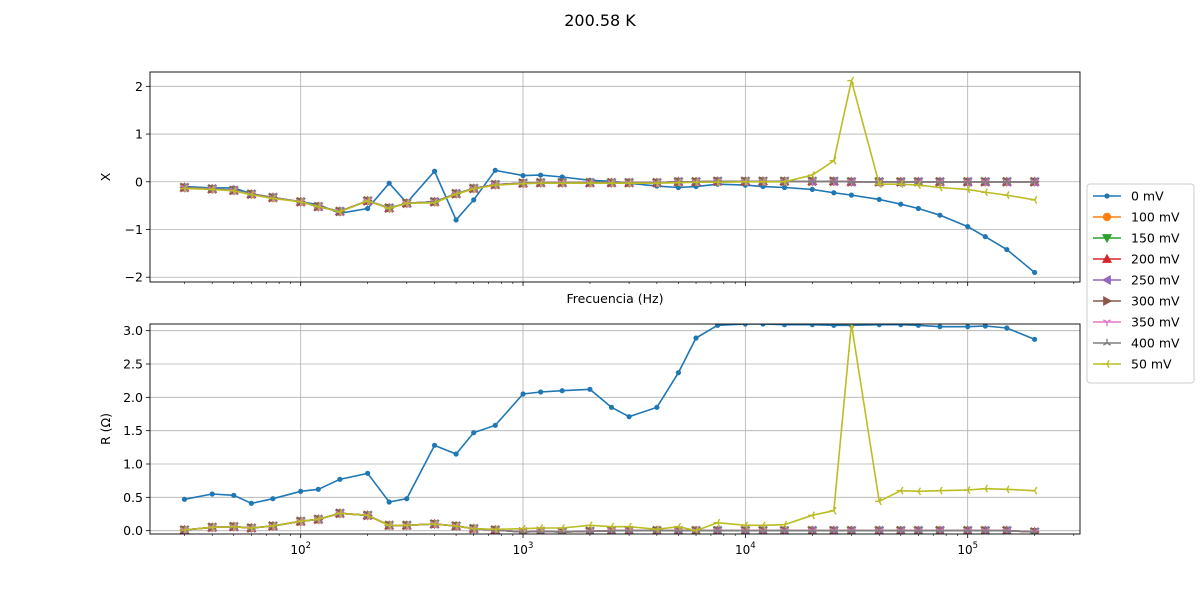 Image resolution: width=1200 pixels, height=600 pixels. What do you see at coordinates (139, 181) in the screenshot?
I see `y-tick-label: 0` at bounding box center [139, 181].